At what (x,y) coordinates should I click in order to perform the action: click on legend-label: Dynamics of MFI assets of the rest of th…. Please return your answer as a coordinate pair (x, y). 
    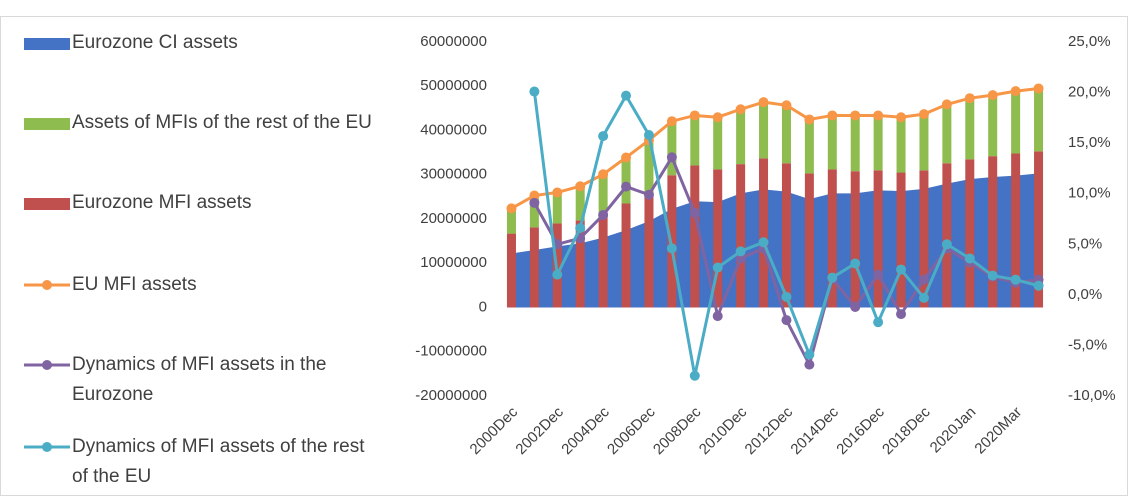
    Looking at the image, I should click on (218, 461).